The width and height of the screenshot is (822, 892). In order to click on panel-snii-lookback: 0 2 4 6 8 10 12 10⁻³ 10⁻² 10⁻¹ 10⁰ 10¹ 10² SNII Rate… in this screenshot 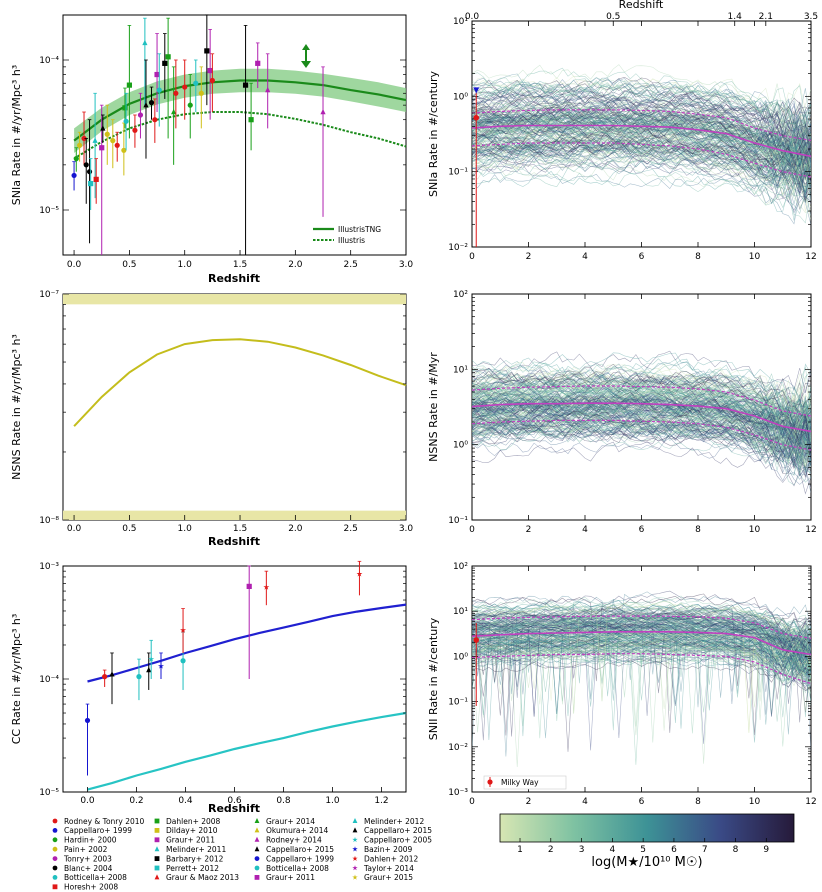, I will do `click(622, 684)`.